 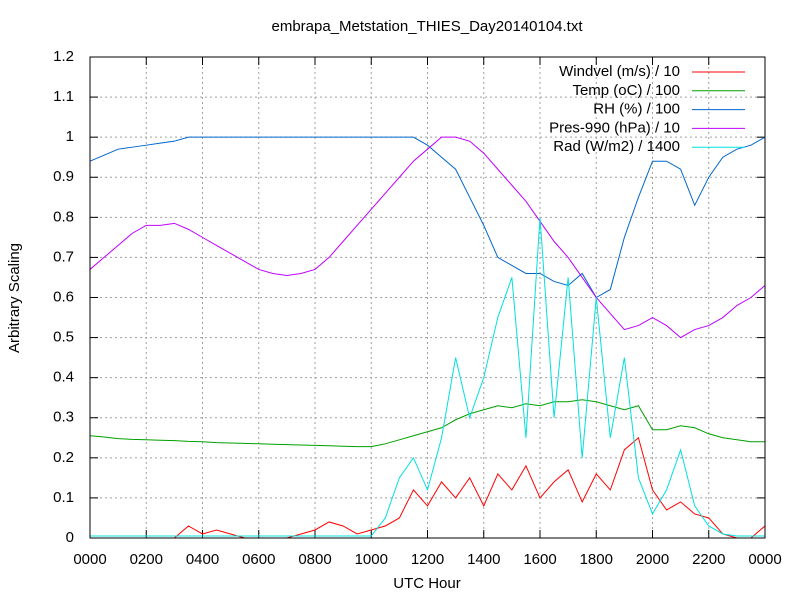 I want to click on x-tick-label: 2200, so click(x=708, y=559).